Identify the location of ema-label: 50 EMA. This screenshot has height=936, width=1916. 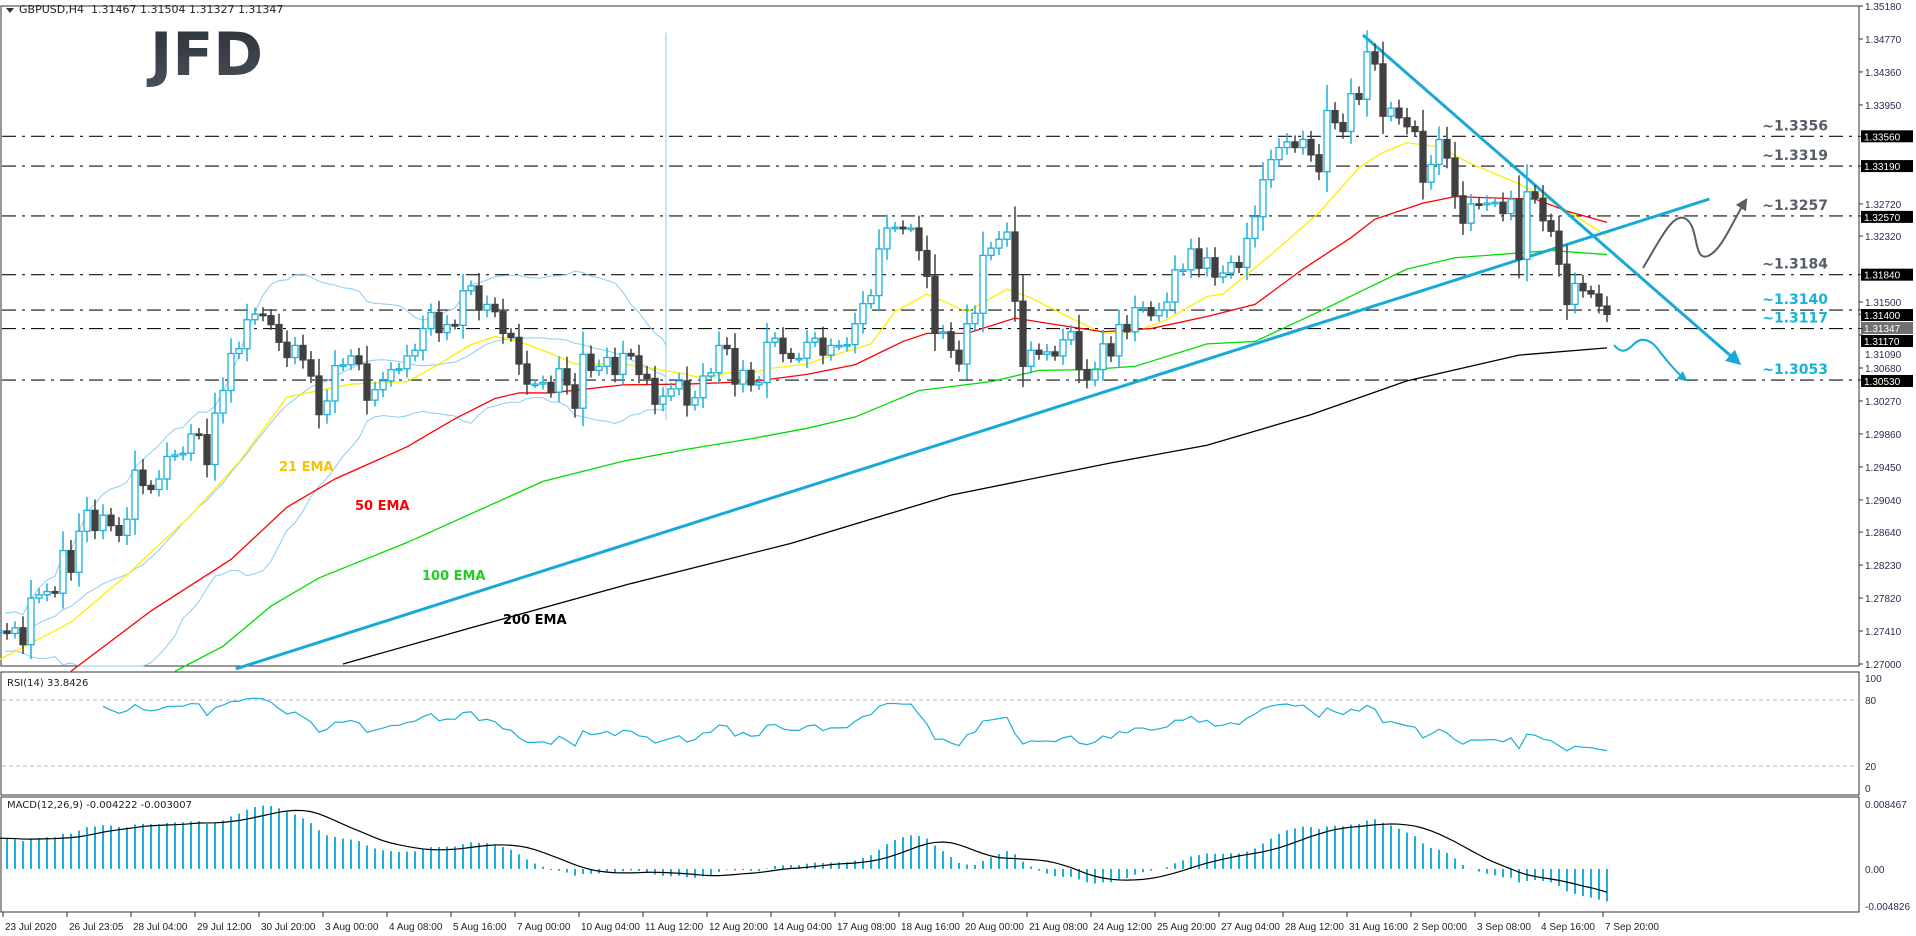
(382, 506).